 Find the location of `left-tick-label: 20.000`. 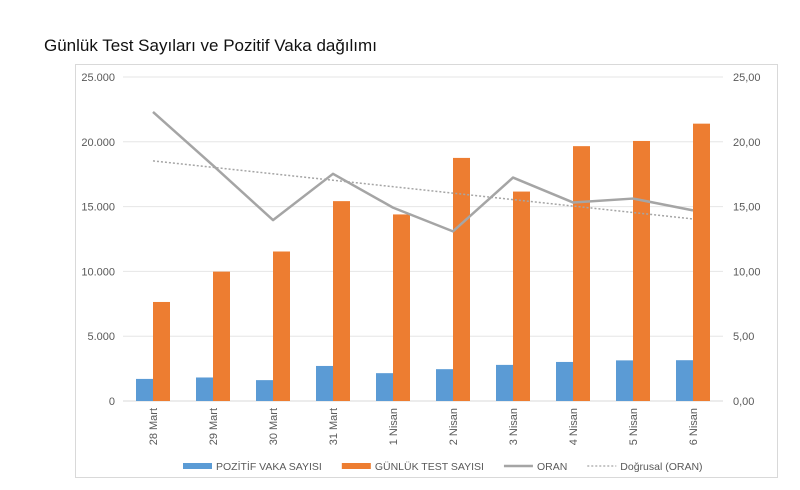

left-tick-label: 20.000 is located at coordinates (98, 143).